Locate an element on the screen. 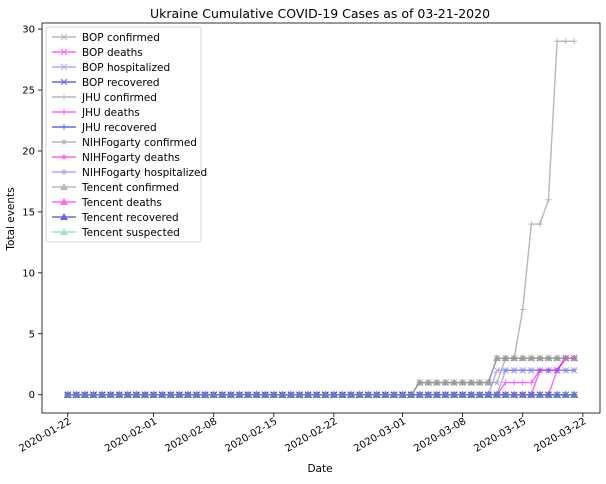 The width and height of the screenshot is (606, 484). x-tick-label: 2020-03-22 is located at coordinates (560, 435).